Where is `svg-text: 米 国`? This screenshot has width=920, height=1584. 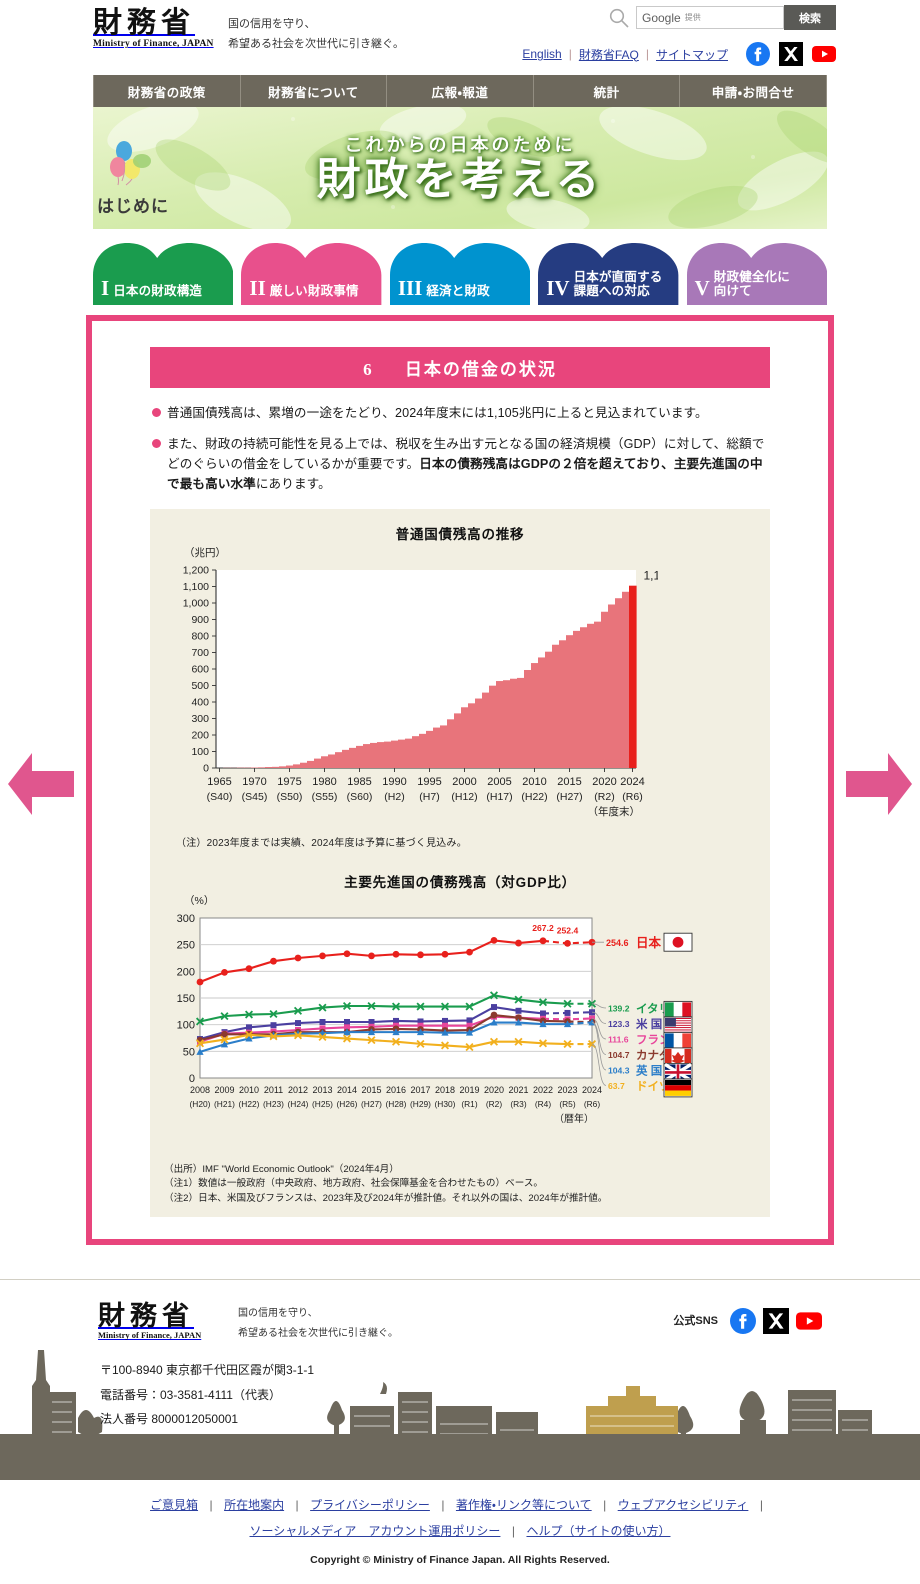 svg-text: 米 国 is located at coordinates (648, 1023).